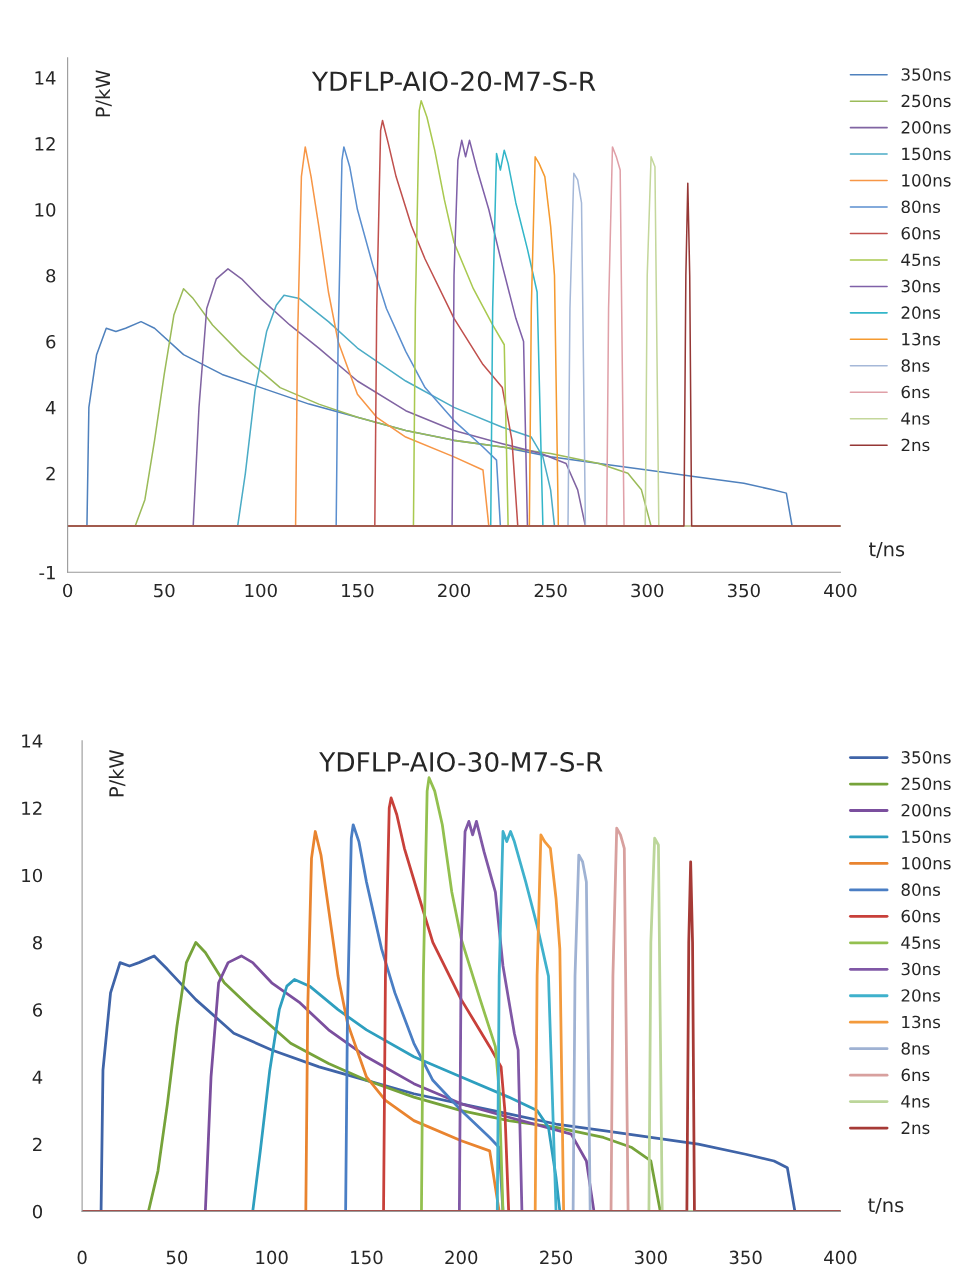 This screenshot has width=966, height=1286. What do you see at coordinates (47, 572) in the screenshot?
I see `y-tick-label: -1` at bounding box center [47, 572].